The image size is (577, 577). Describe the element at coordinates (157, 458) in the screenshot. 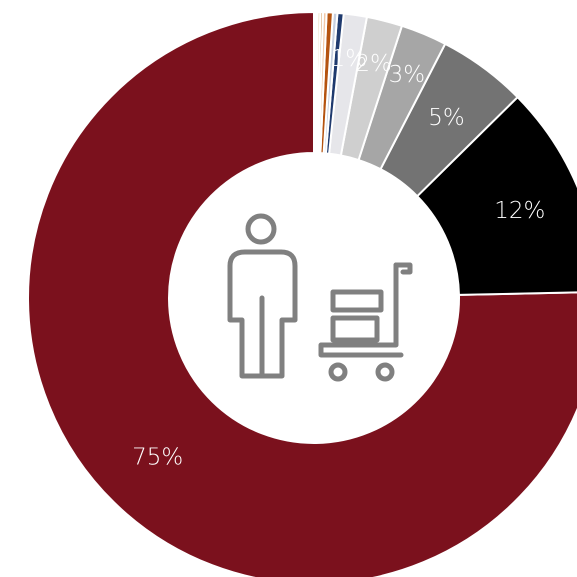

I see `slice-label-1: 75%` at that location.